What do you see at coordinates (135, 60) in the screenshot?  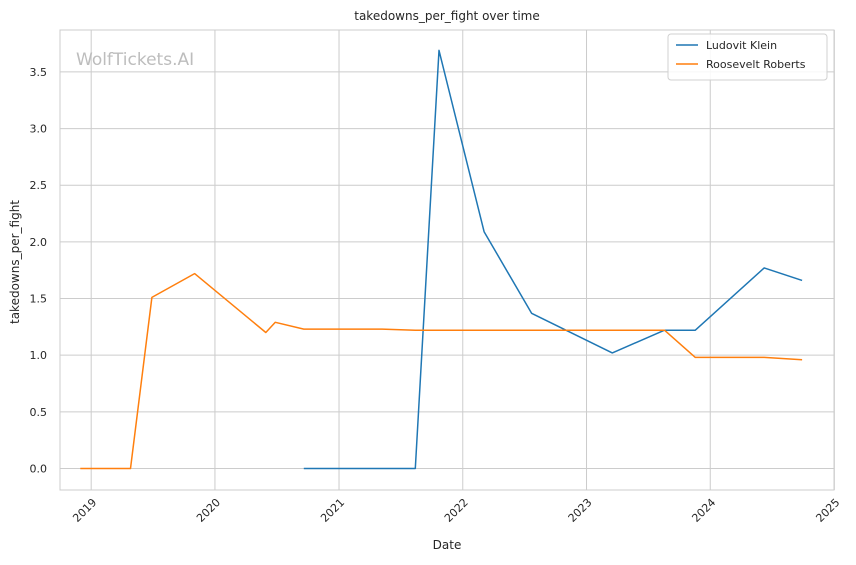 I see `watermark-text: WolfTickets.AI` at bounding box center [135, 60].